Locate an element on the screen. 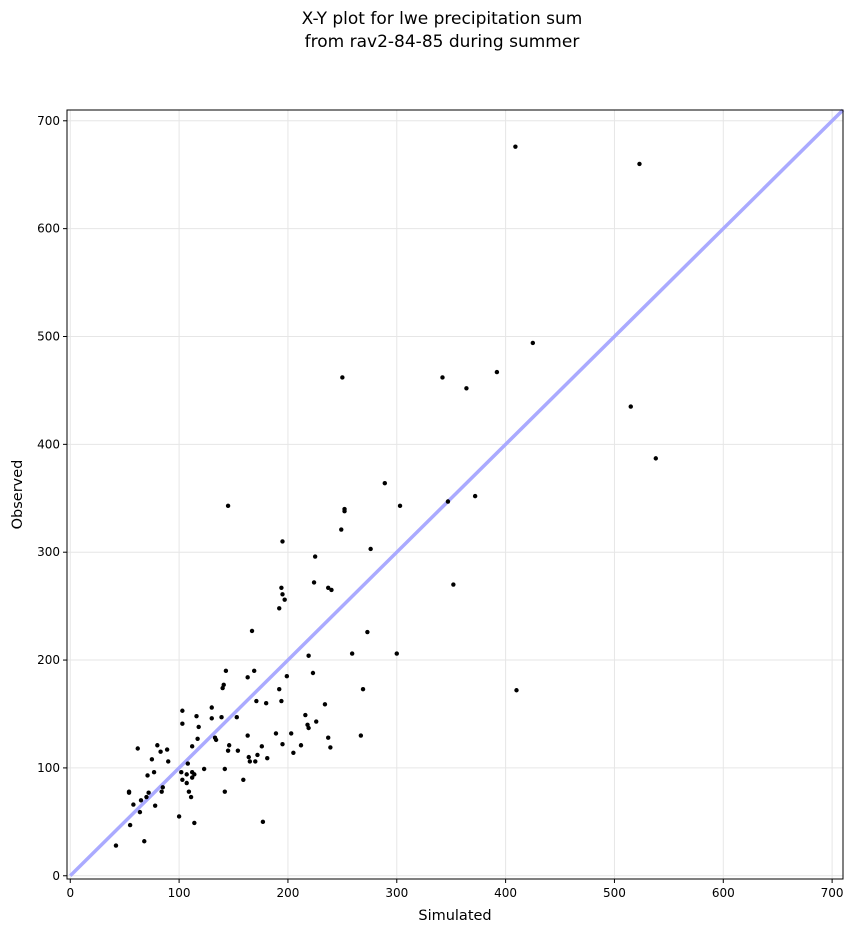  chart-title-line-2: from rav2-84-85 during summer is located at coordinates (442, 42).